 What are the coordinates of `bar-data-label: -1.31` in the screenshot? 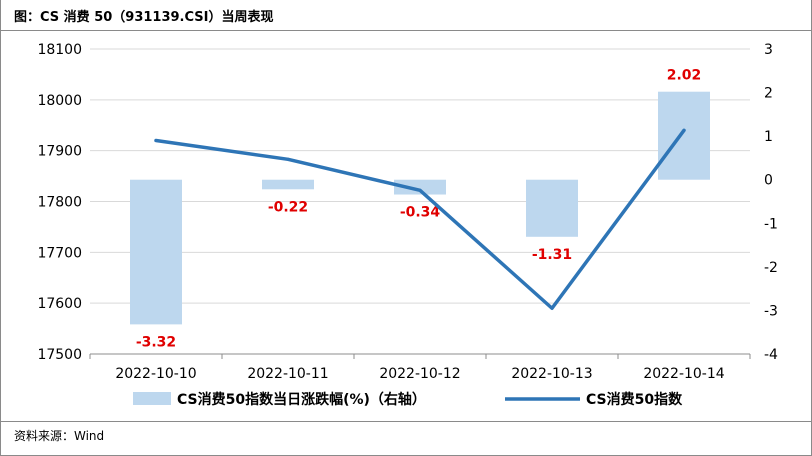 It's located at (552, 255).